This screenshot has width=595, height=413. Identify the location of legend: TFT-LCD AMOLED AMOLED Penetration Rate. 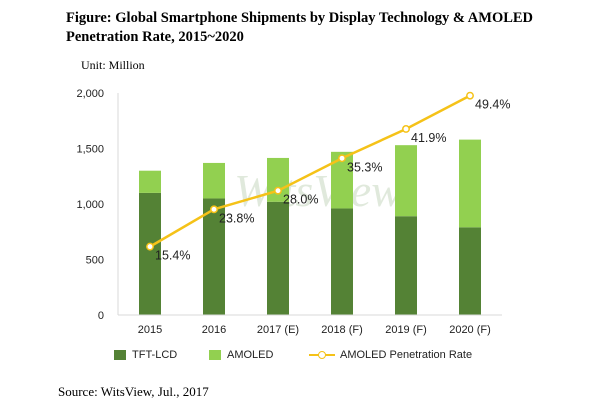
(297, 358).